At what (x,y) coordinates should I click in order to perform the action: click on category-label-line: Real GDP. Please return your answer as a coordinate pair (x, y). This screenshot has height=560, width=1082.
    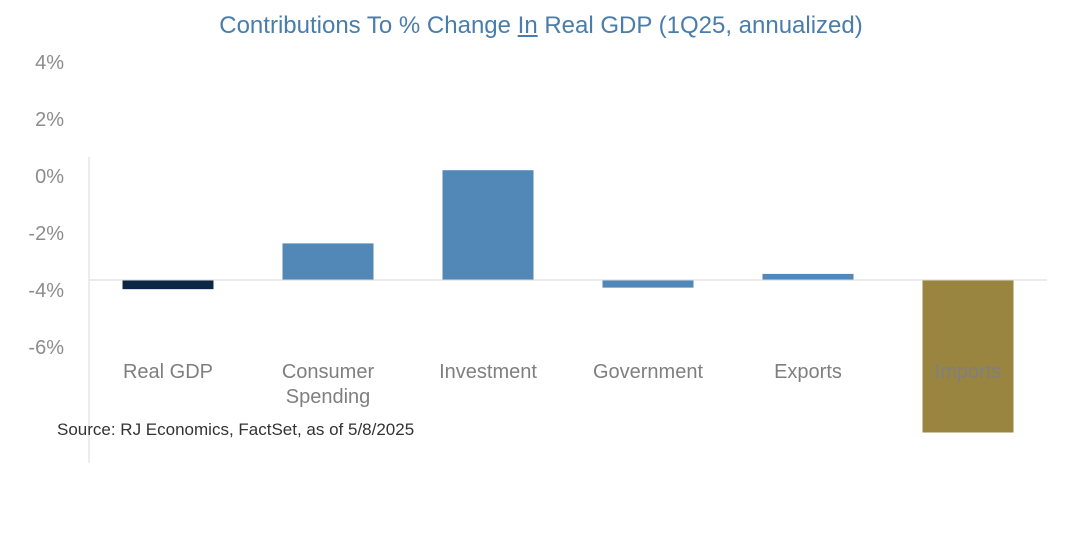
    Looking at the image, I should click on (168, 372).